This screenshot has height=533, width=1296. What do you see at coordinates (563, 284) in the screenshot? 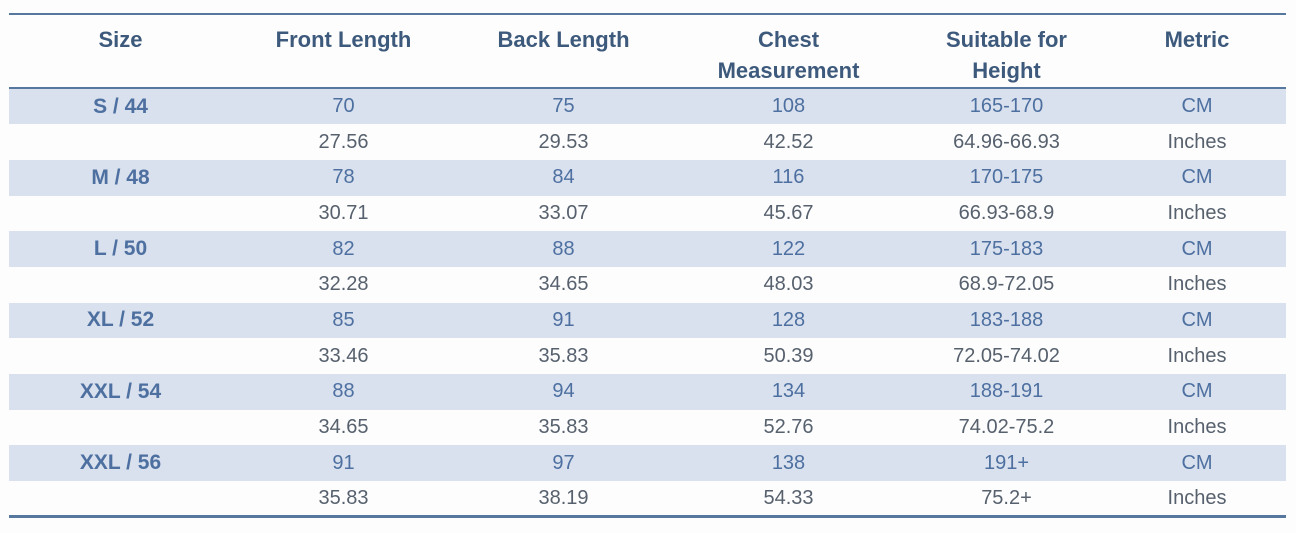
I see `cell-back-length: 34.65` at bounding box center [563, 284].